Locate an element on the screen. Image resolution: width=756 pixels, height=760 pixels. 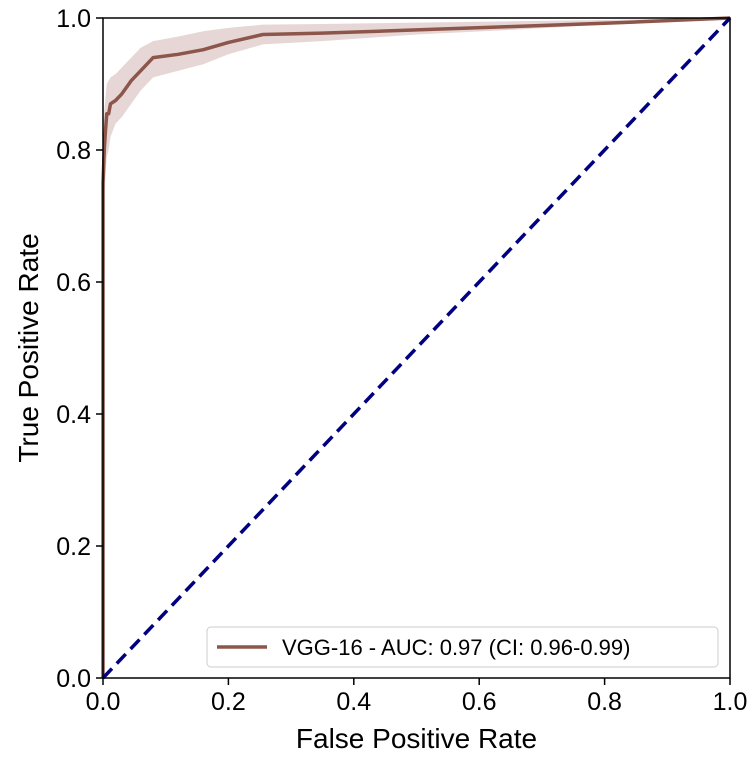
y-tick-label-2: 0.4 is located at coordinates (73, 415).